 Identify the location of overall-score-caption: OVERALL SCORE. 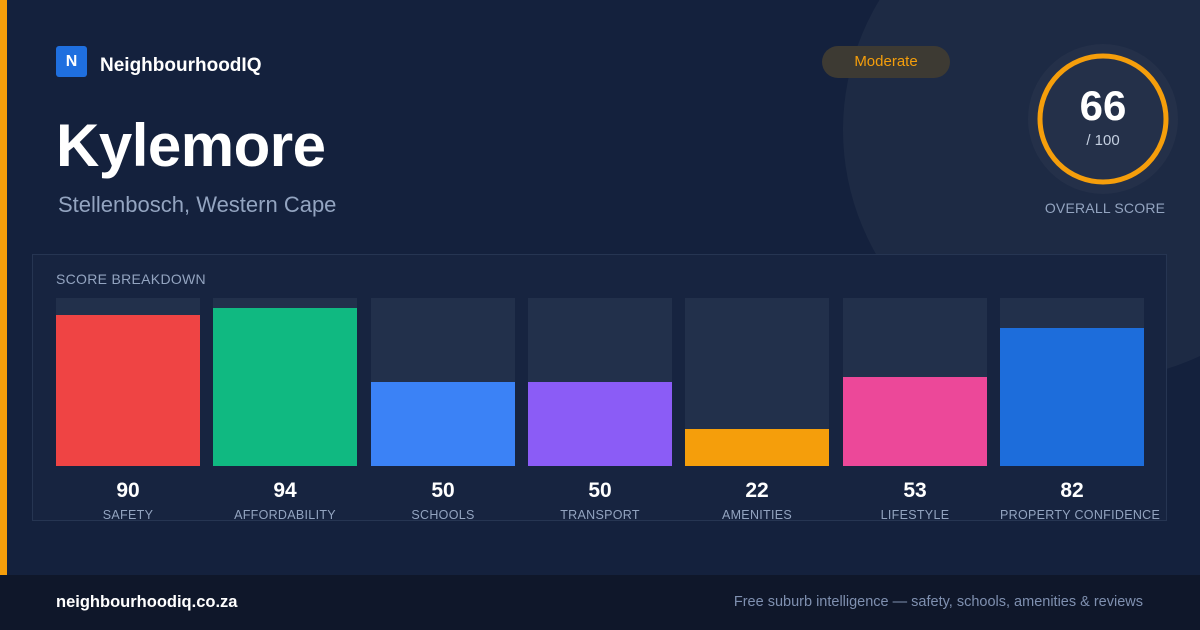
(1105, 208).